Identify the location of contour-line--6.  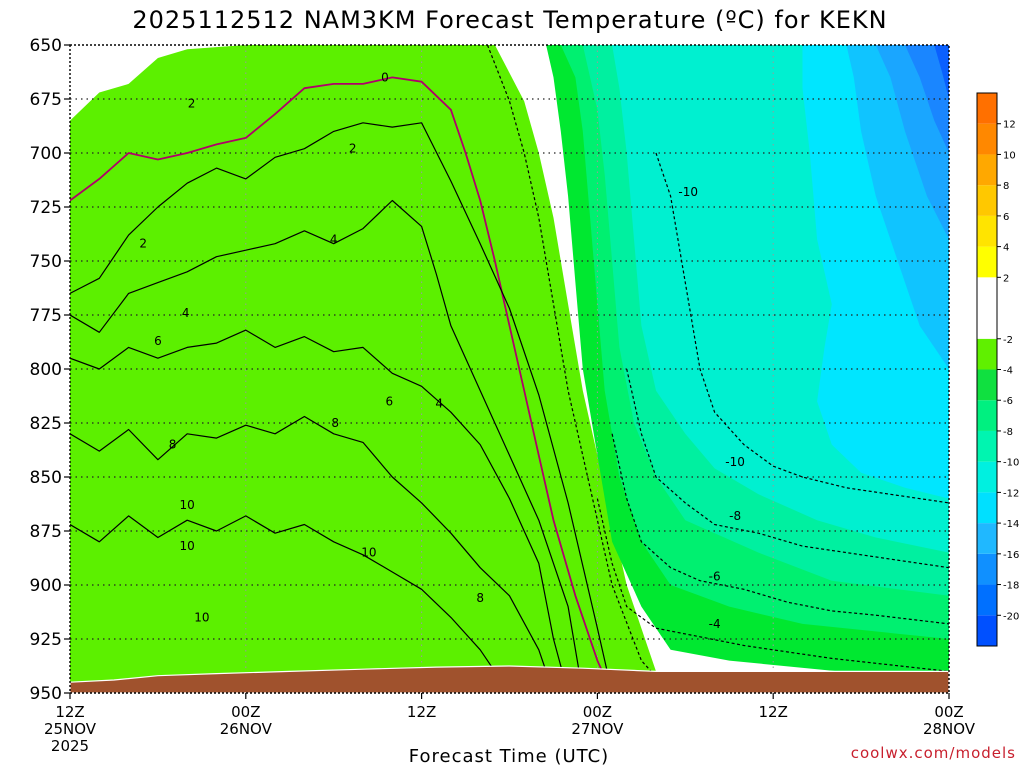
(780, 529).